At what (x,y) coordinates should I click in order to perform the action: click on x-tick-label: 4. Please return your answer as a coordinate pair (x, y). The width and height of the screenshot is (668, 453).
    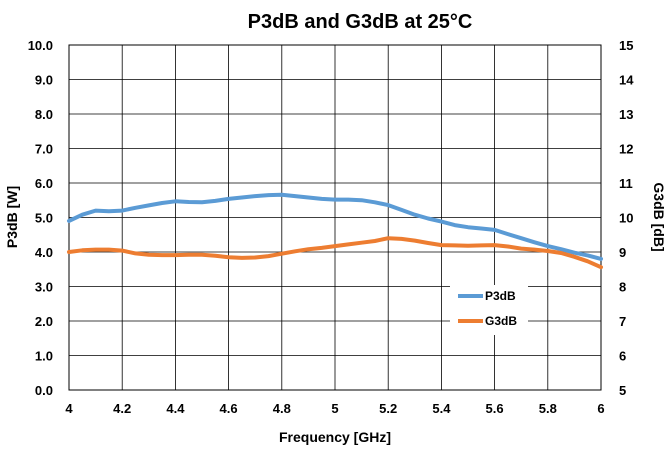
    Looking at the image, I should click on (69, 408).